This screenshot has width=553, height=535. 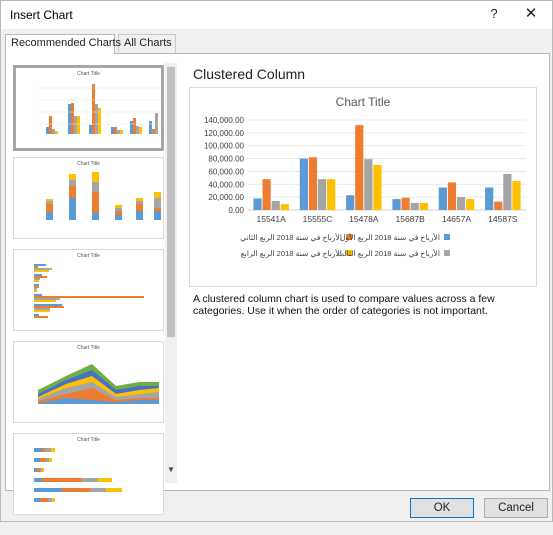 I want to click on thumbnail-clustered-column: Chart Title, so click(x=88, y=108).